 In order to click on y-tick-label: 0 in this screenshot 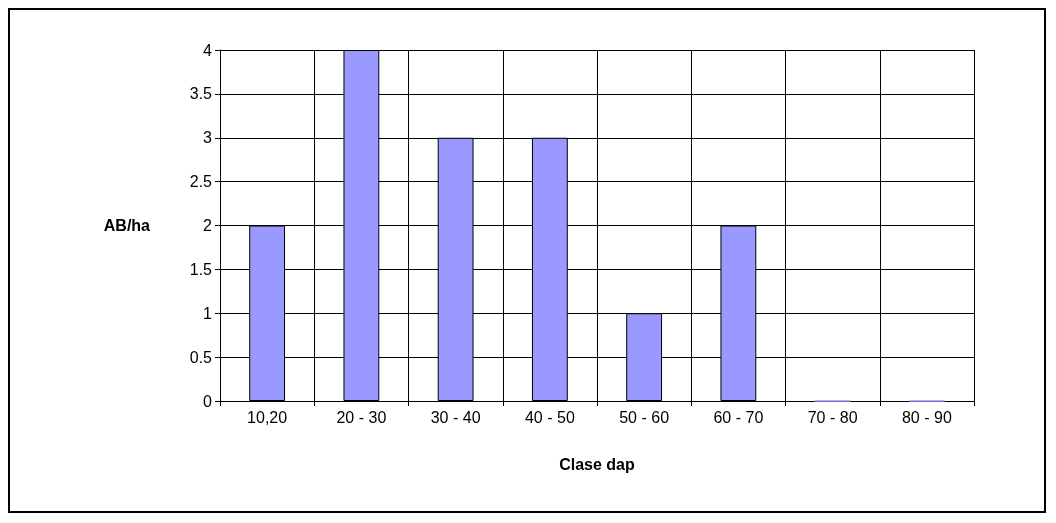, I will do `click(208, 401)`.